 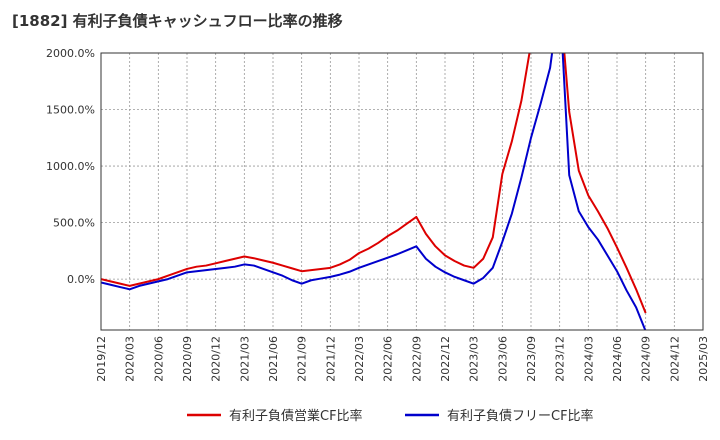 I want to click on x-tick-label: 2021/12, so click(x=330, y=359).